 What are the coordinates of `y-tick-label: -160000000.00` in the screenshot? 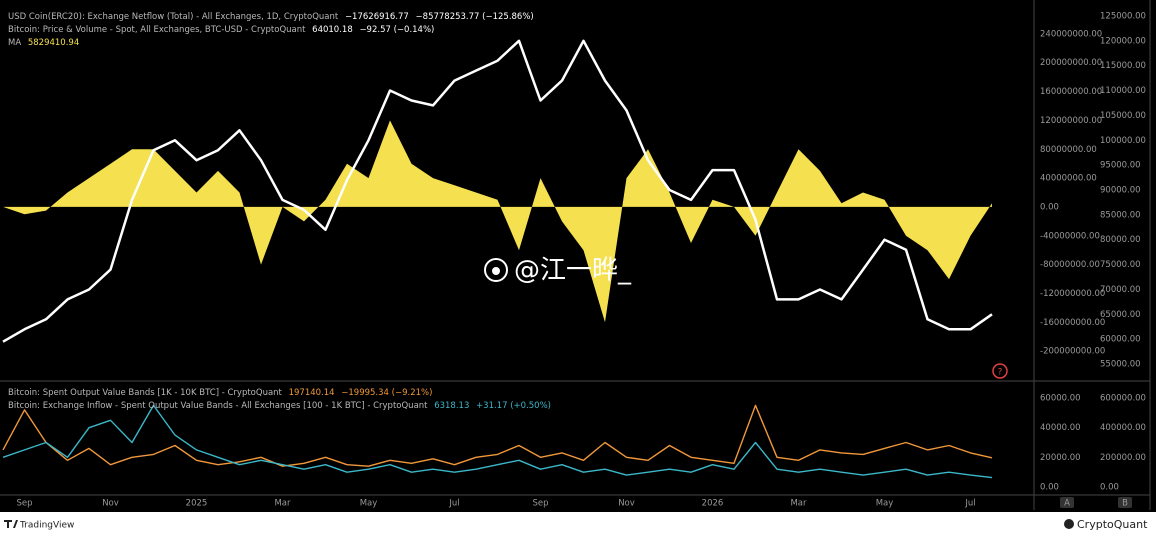 It's located at (1072, 323).